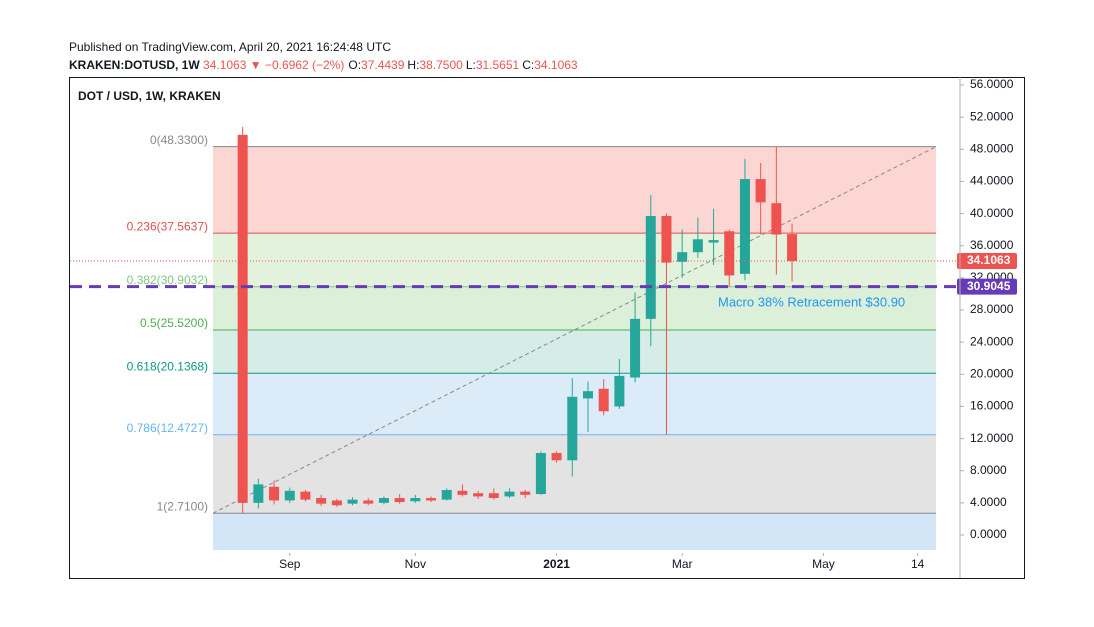 The height and width of the screenshot is (627, 1094). What do you see at coordinates (556, 564) in the screenshot?
I see `x-tick-label: 2021` at bounding box center [556, 564].